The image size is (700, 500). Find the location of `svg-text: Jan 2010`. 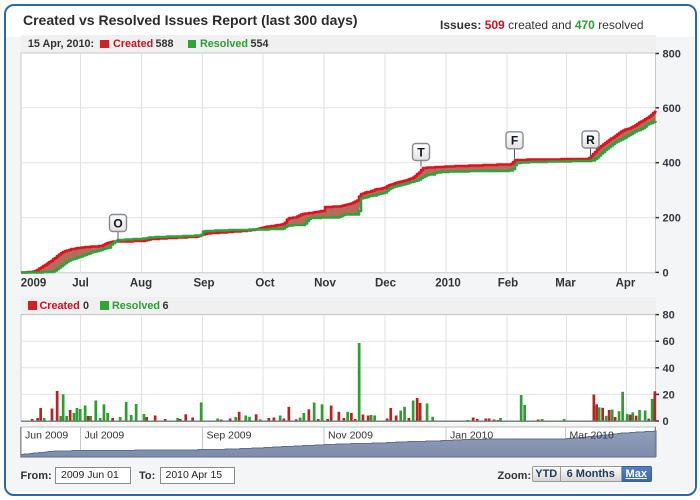

svg-text: Jan 2010 is located at coordinates (471, 436).